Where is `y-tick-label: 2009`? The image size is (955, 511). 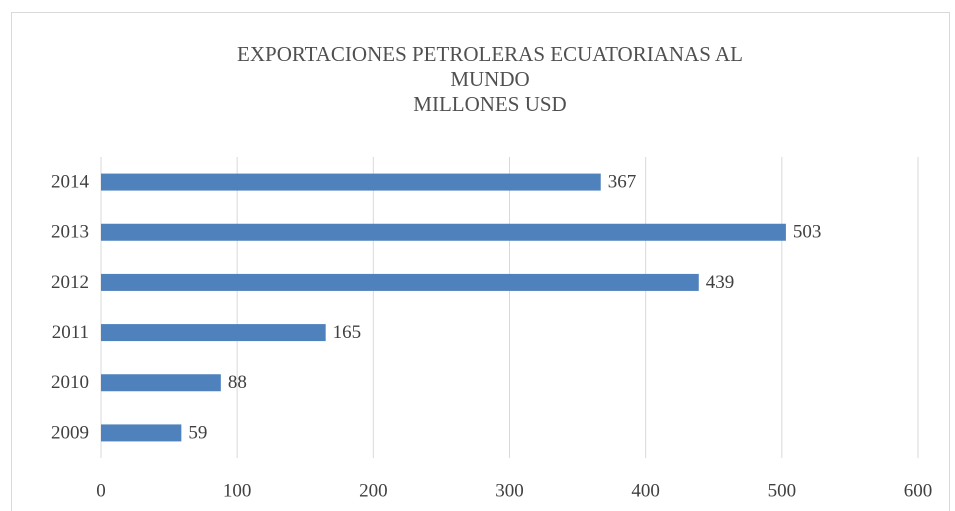
y-tick-label: 2009 is located at coordinates (70, 432).